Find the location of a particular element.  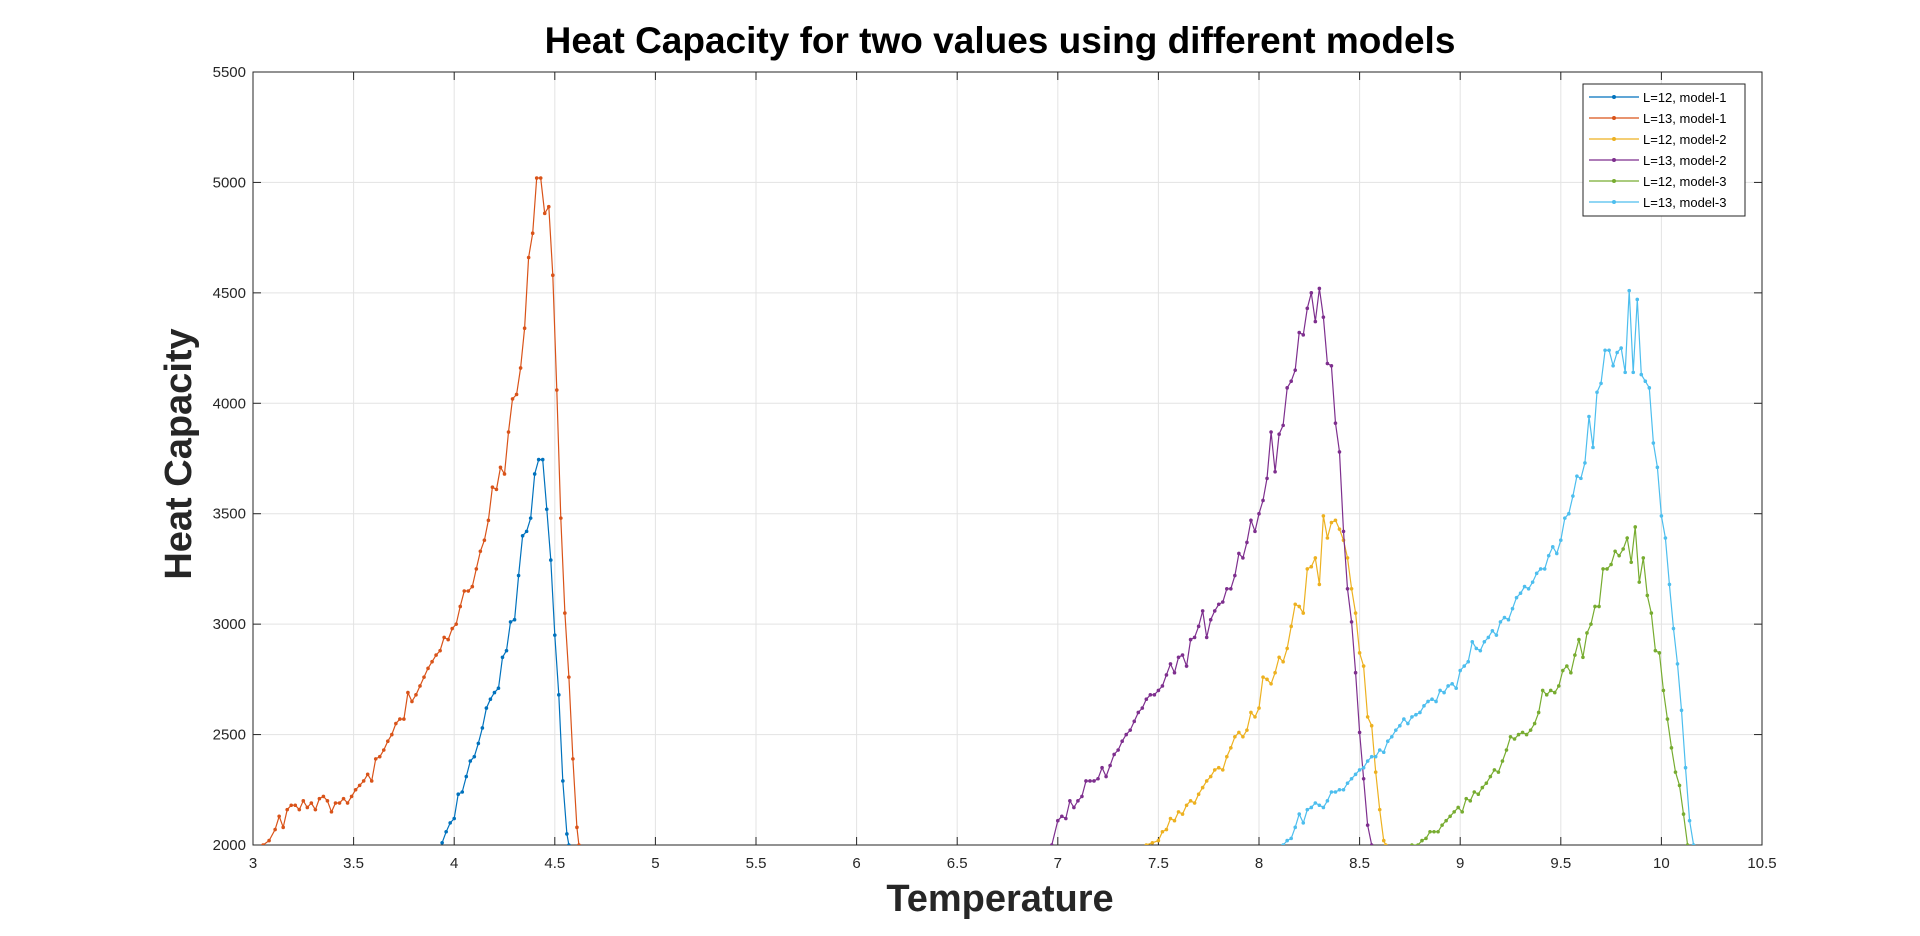

x-tick-label: 8 is located at coordinates (1259, 863).